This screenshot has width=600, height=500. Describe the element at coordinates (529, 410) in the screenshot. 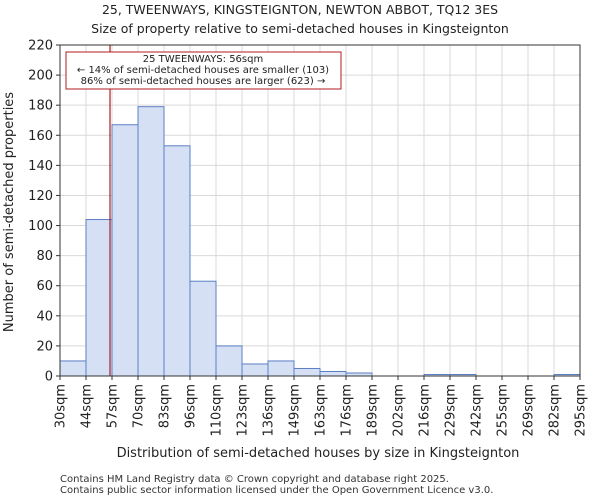

I see `x-tick-label-269sqm: 269sqm` at that location.